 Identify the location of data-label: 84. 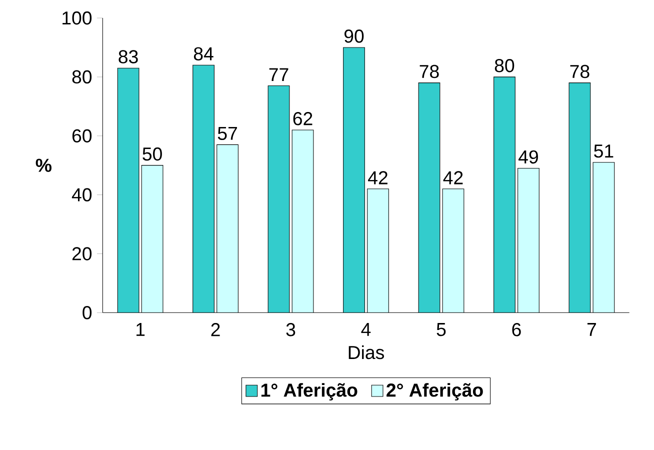
(204, 53).